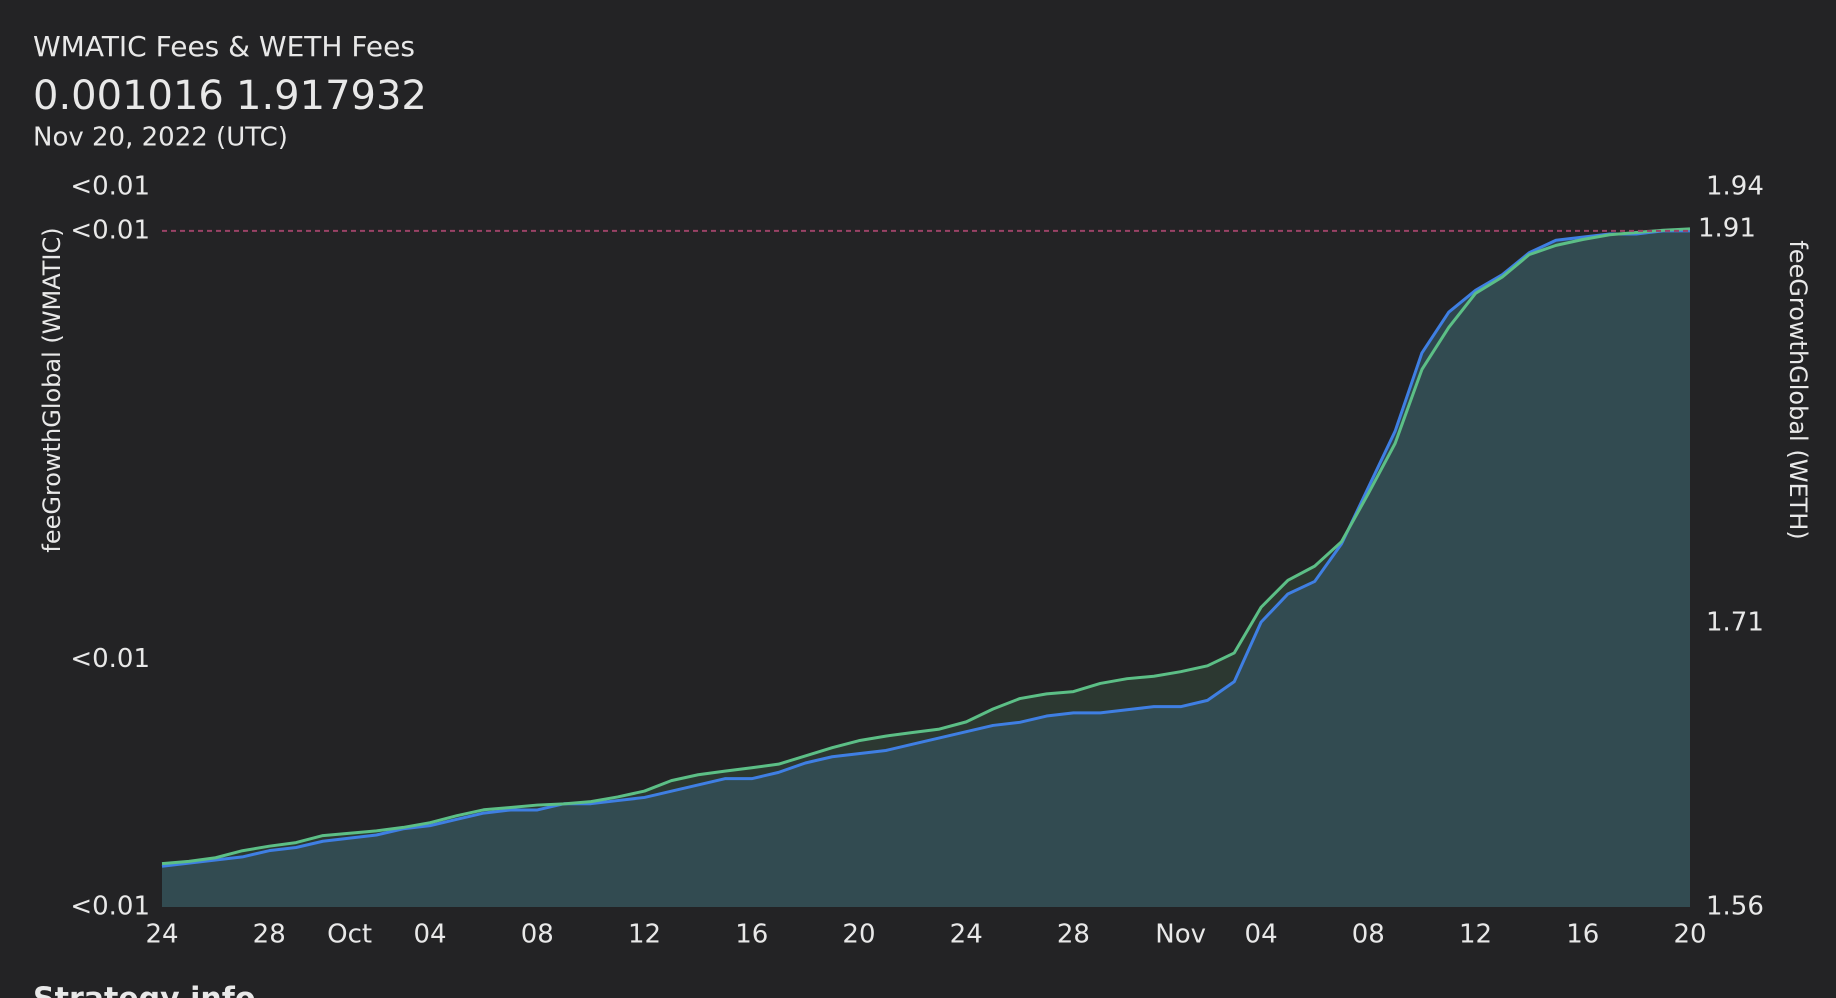 Image resolution: width=1836 pixels, height=998 pixels. What do you see at coordinates (1735, 622) in the screenshot?
I see `y2-tick-label: 1.71` at bounding box center [1735, 622].